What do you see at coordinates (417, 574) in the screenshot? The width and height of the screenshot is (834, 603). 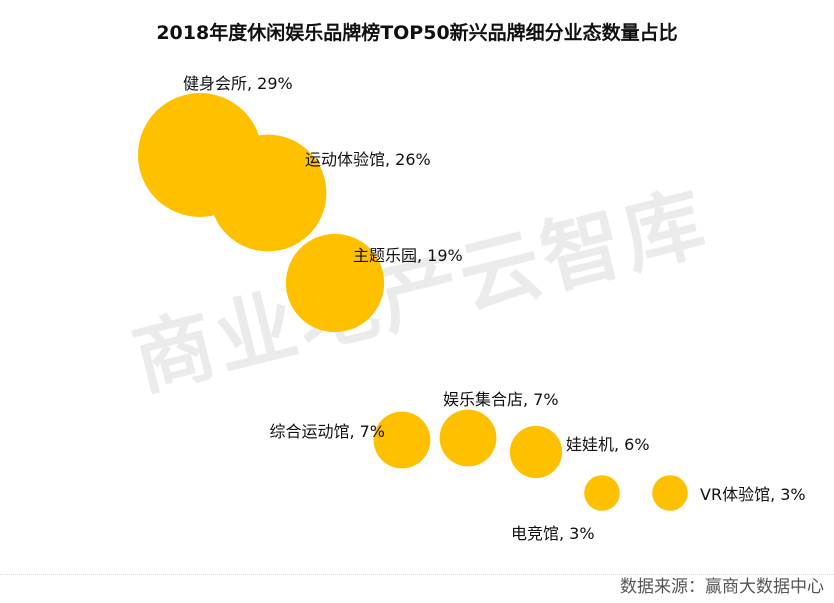 I see `divider` at bounding box center [417, 574].